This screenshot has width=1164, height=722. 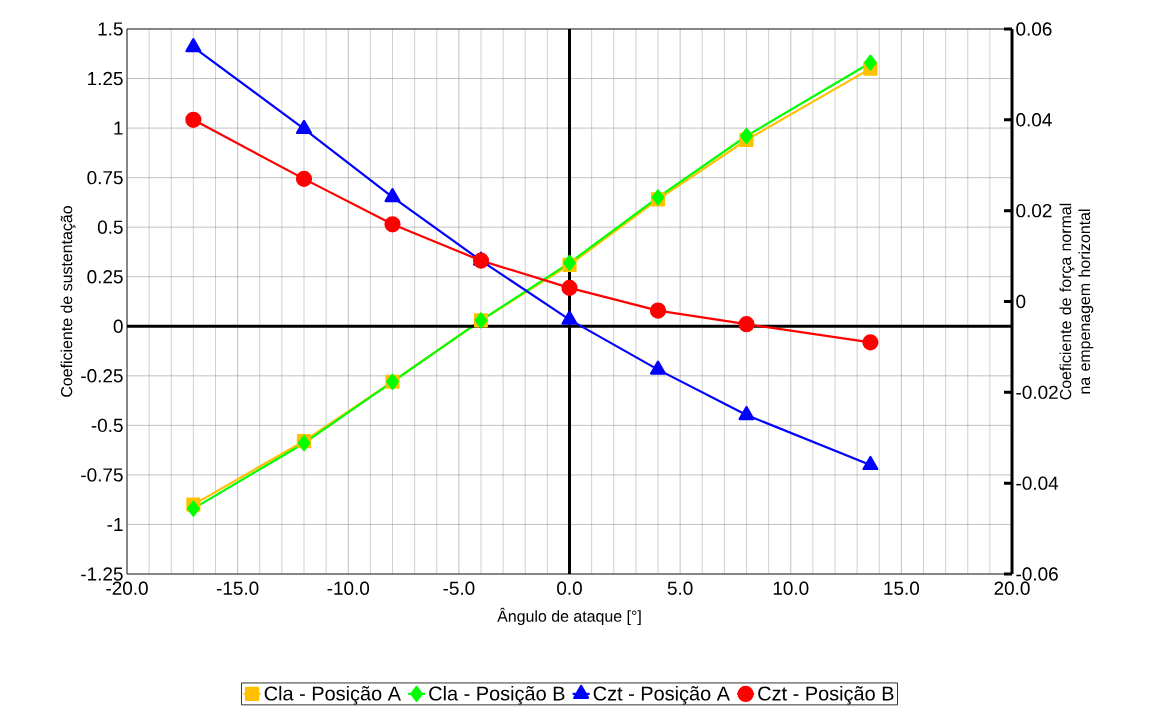 I want to click on legend-label: Cla - Posição B, so click(x=497, y=695).